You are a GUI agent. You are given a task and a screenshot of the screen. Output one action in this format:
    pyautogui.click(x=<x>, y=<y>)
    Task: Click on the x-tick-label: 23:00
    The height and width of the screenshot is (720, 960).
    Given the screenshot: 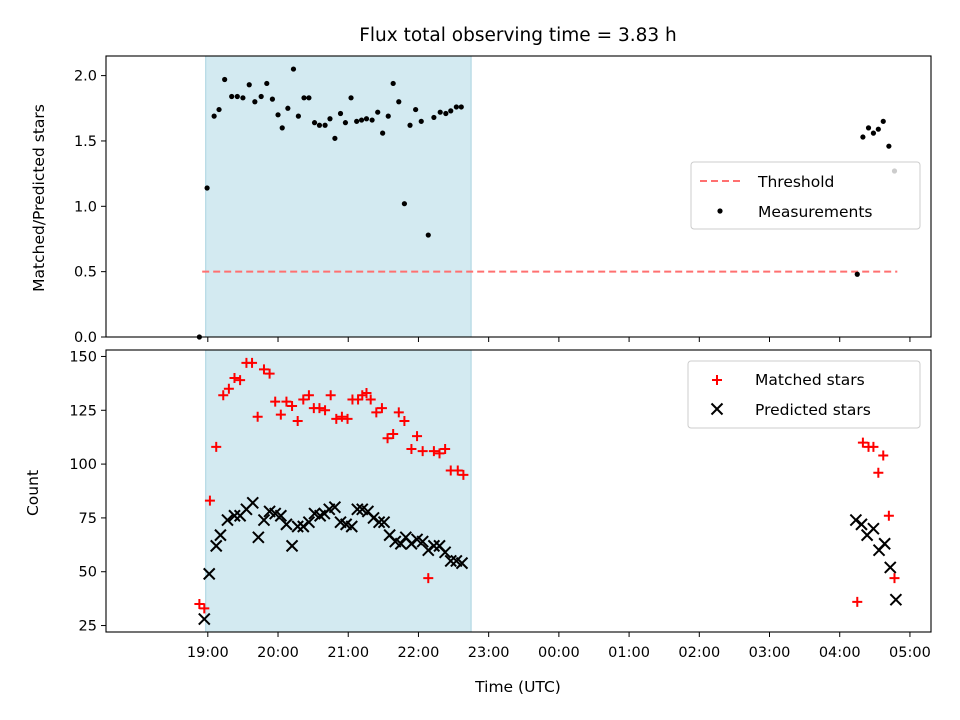 What is the action you would take?
    pyautogui.click(x=489, y=653)
    